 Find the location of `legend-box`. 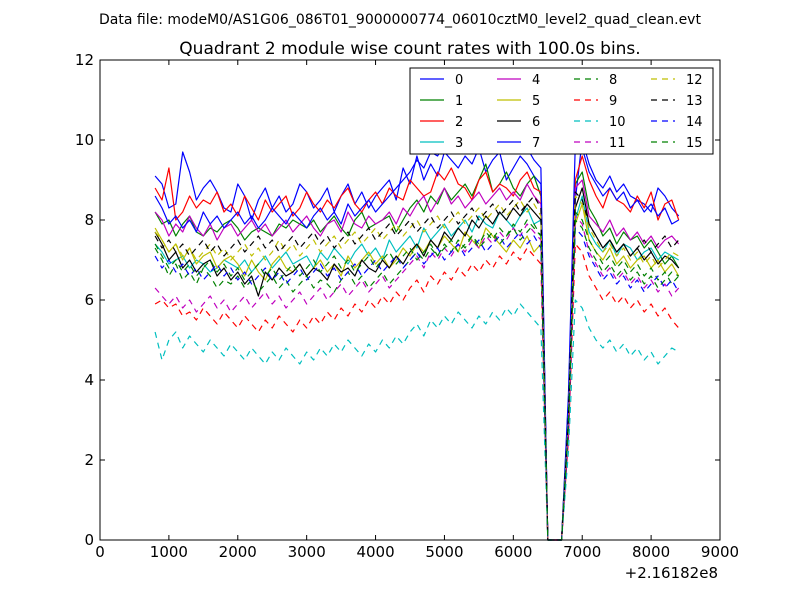

legend-box is located at coordinates (561, 111).